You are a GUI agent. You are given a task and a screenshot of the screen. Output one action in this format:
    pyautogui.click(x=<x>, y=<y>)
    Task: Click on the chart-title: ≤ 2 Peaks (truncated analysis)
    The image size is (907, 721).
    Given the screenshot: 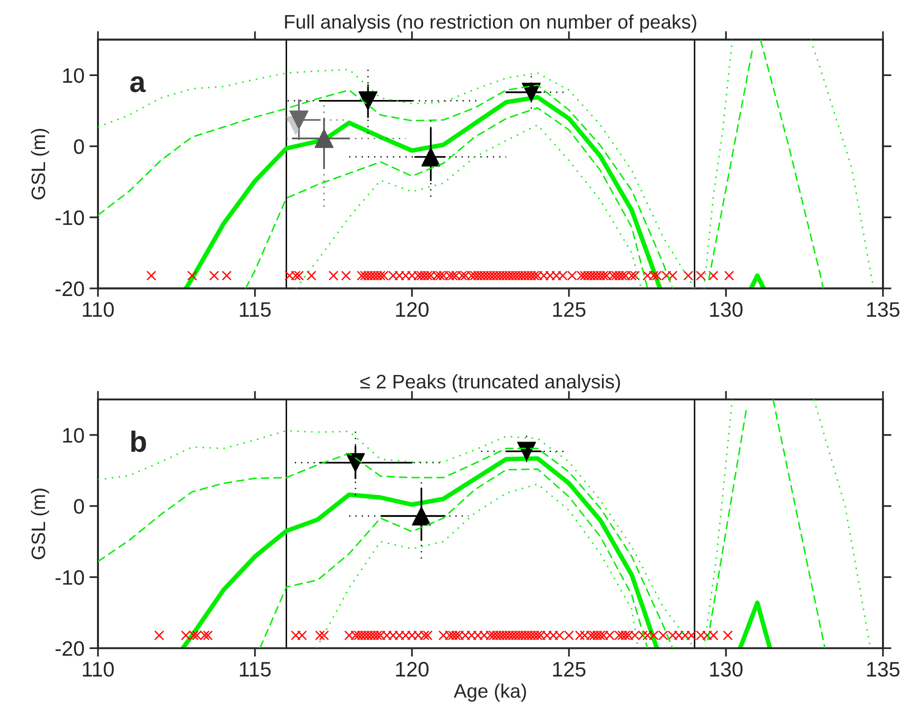 What is the action you would take?
    pyautogui.click(x=490, y=383)
    